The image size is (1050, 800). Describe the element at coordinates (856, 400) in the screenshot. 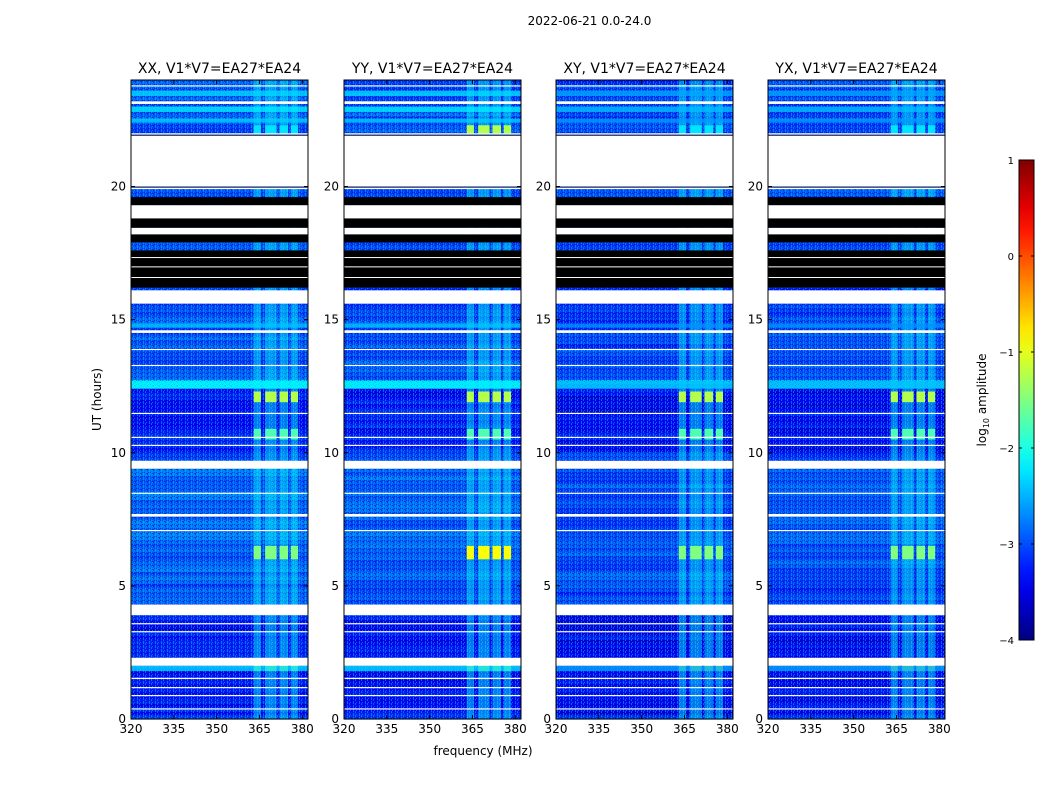

I see `dynamic-spectrum-yx` at that location.